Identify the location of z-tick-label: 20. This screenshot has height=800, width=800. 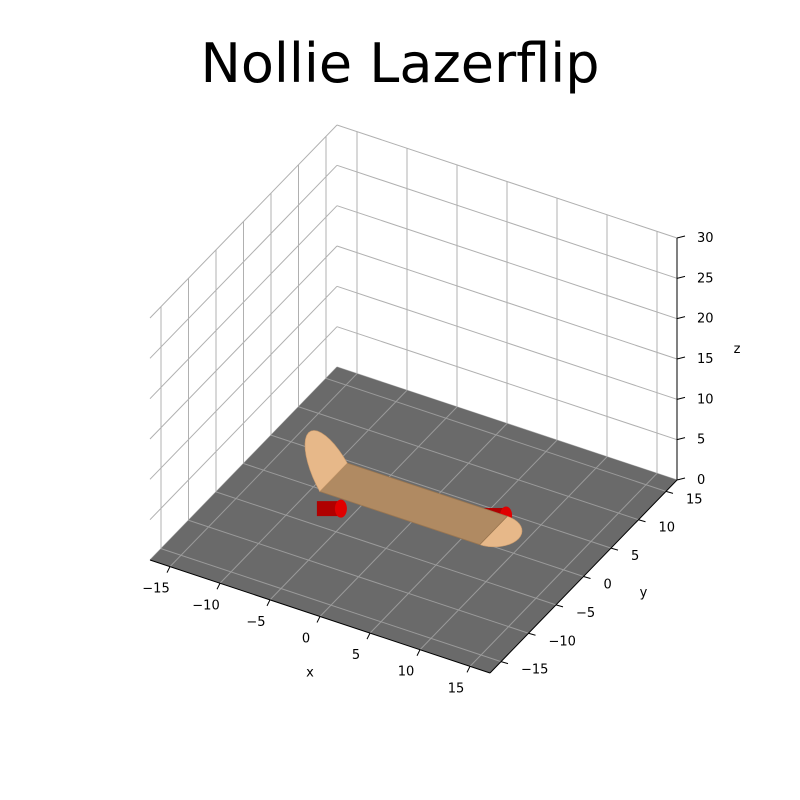
(705, 319).